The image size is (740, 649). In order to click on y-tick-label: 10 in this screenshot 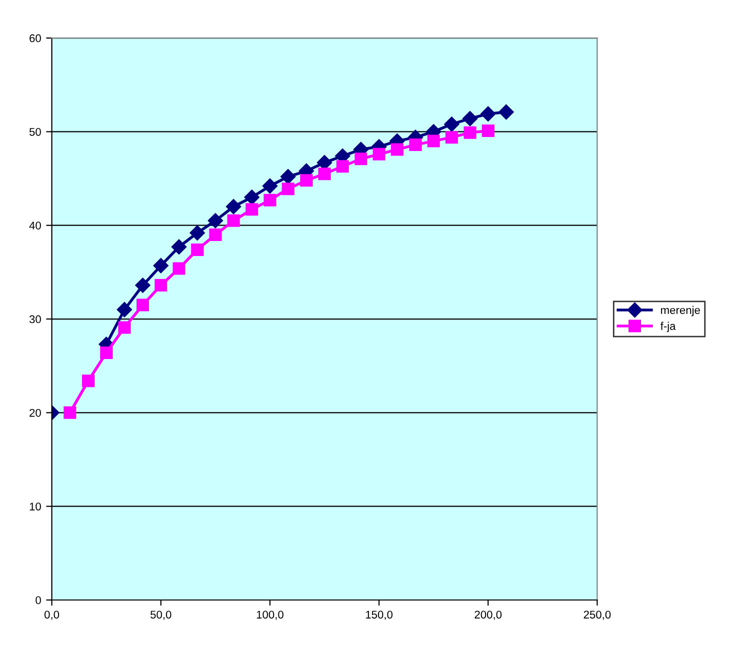, I will do `click(35, 506)`.